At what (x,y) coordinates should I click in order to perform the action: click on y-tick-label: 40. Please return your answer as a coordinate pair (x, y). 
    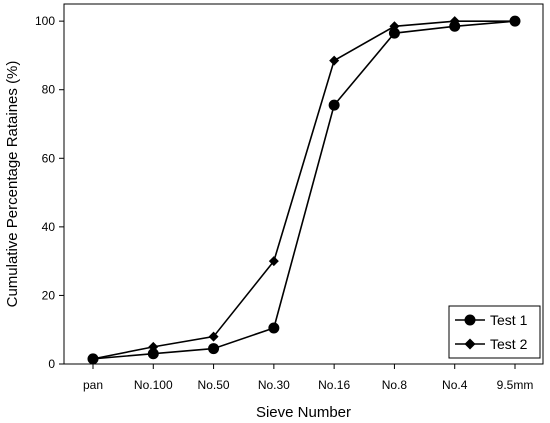
    Looking at the image, I should click on (49, 227).